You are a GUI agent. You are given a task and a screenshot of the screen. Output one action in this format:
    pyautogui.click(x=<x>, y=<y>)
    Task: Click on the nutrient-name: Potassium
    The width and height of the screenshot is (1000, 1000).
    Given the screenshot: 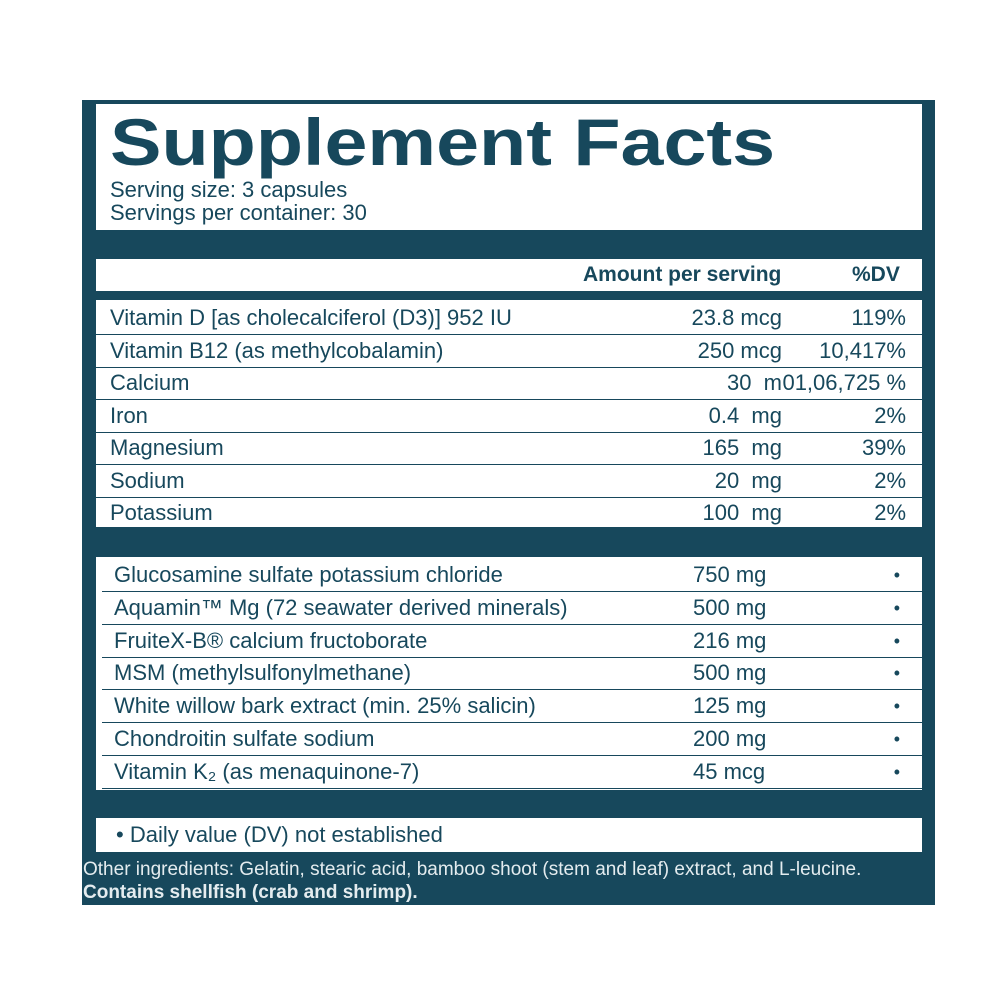 What is the action you would take?
    pyautogui.click(x=161, y=512)
    